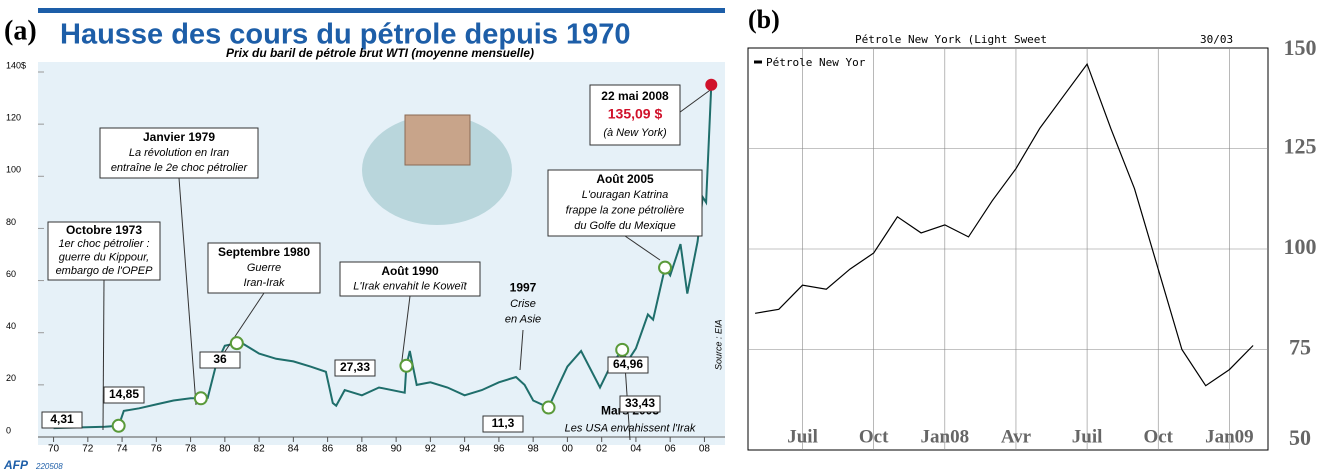  I want to click on y-tick-label: 20, so click(11, 378).